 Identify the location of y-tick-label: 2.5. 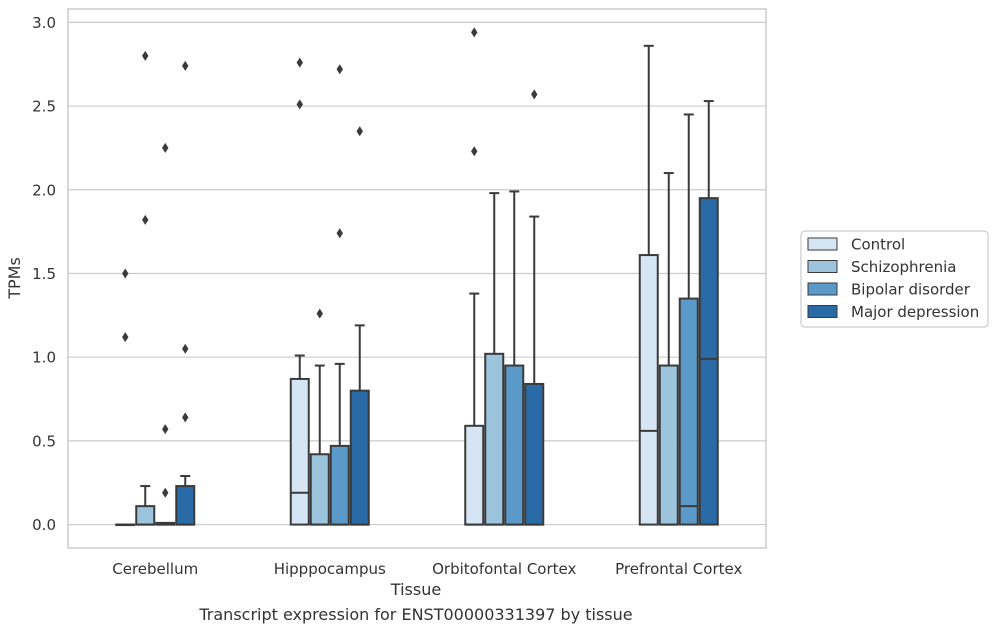
(44, 107).